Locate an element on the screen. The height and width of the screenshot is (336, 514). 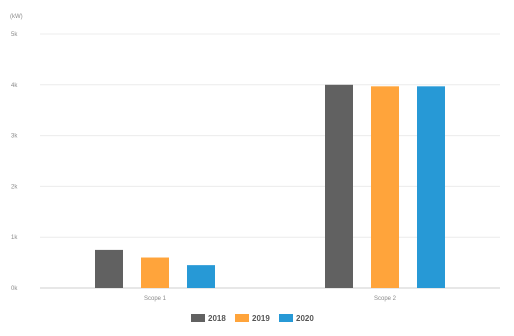
y-tick-label: 2k is located at coordinates (14, 187).